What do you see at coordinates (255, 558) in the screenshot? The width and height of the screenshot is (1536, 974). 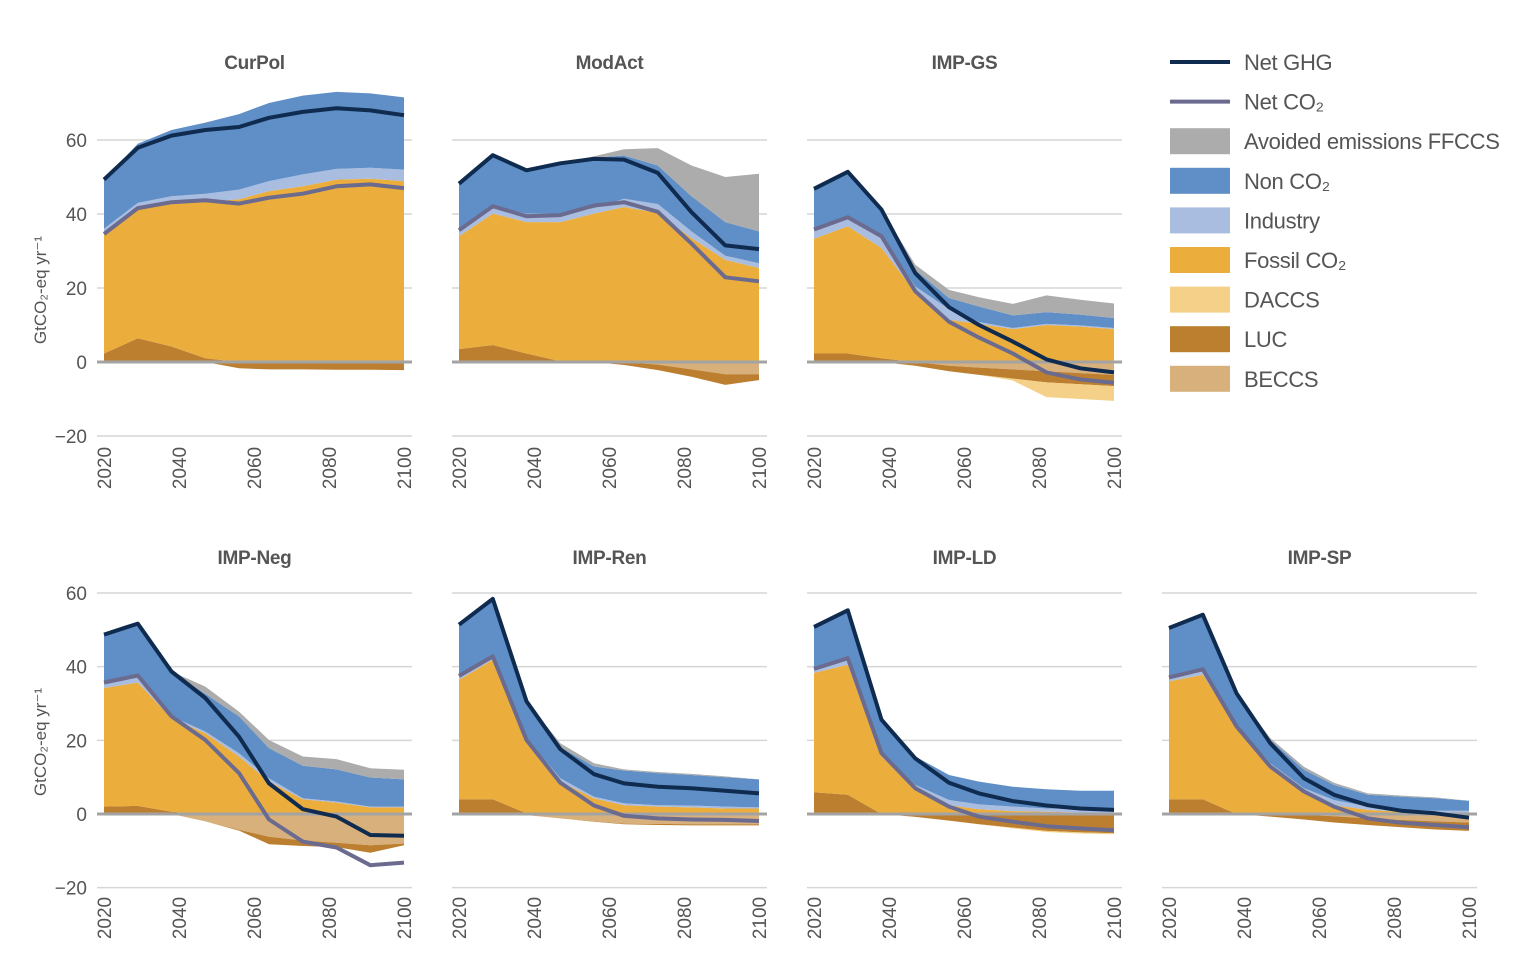 I see `panel-title: IMP-Neg` at bounding box center [255, 558].